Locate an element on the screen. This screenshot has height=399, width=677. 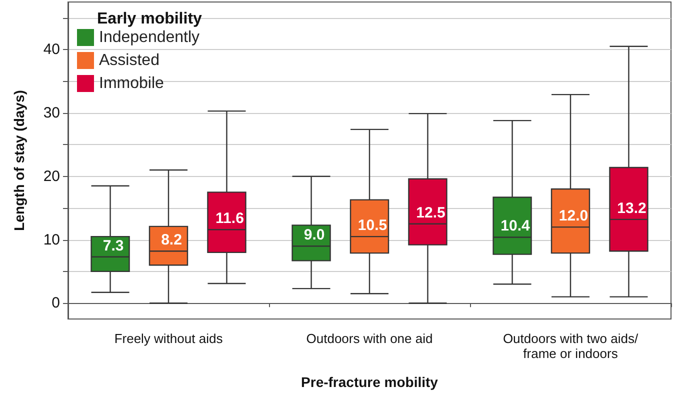
text: 12.0 is located at coordinates (573, 216).